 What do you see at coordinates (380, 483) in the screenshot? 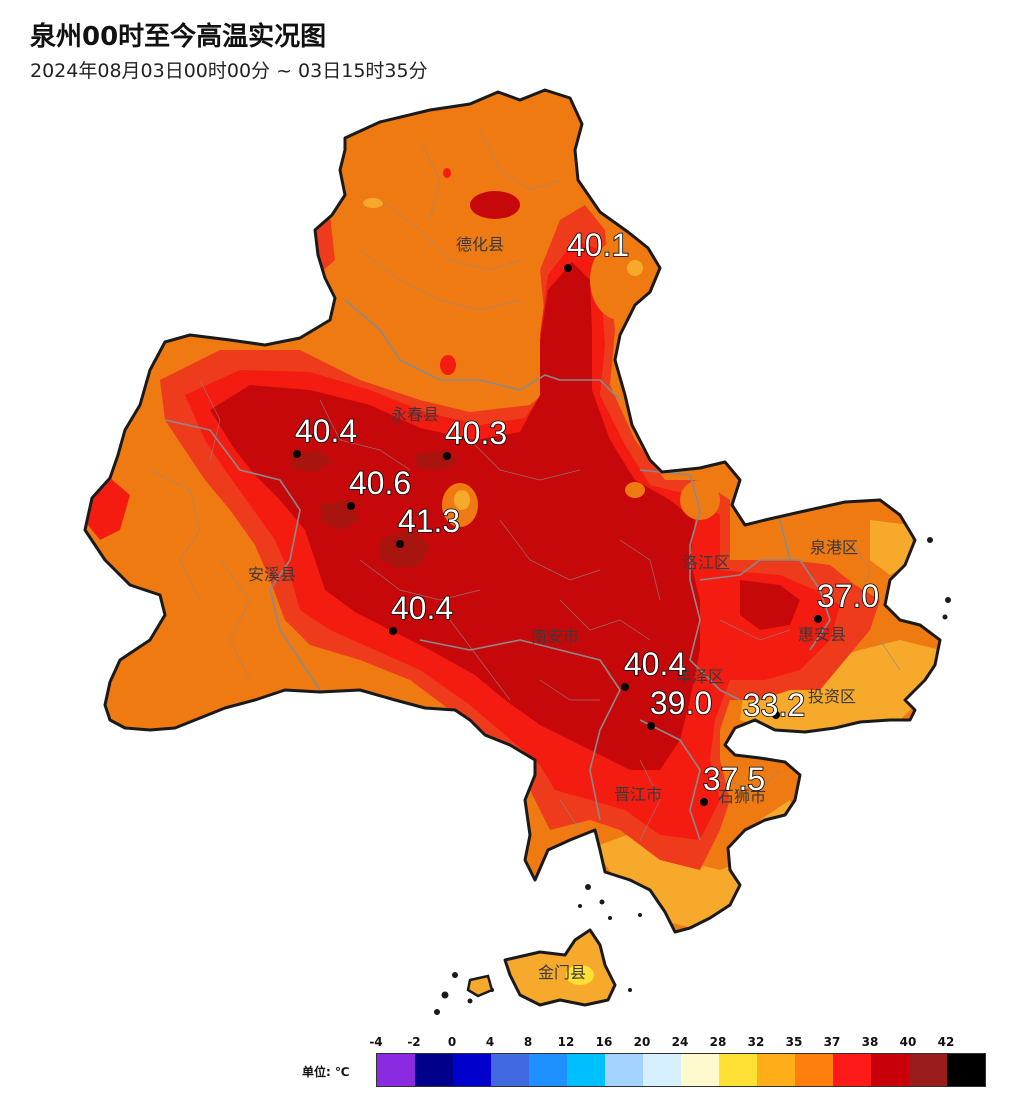
I see `station-value: 40.6` at bounding box center [380, 483].